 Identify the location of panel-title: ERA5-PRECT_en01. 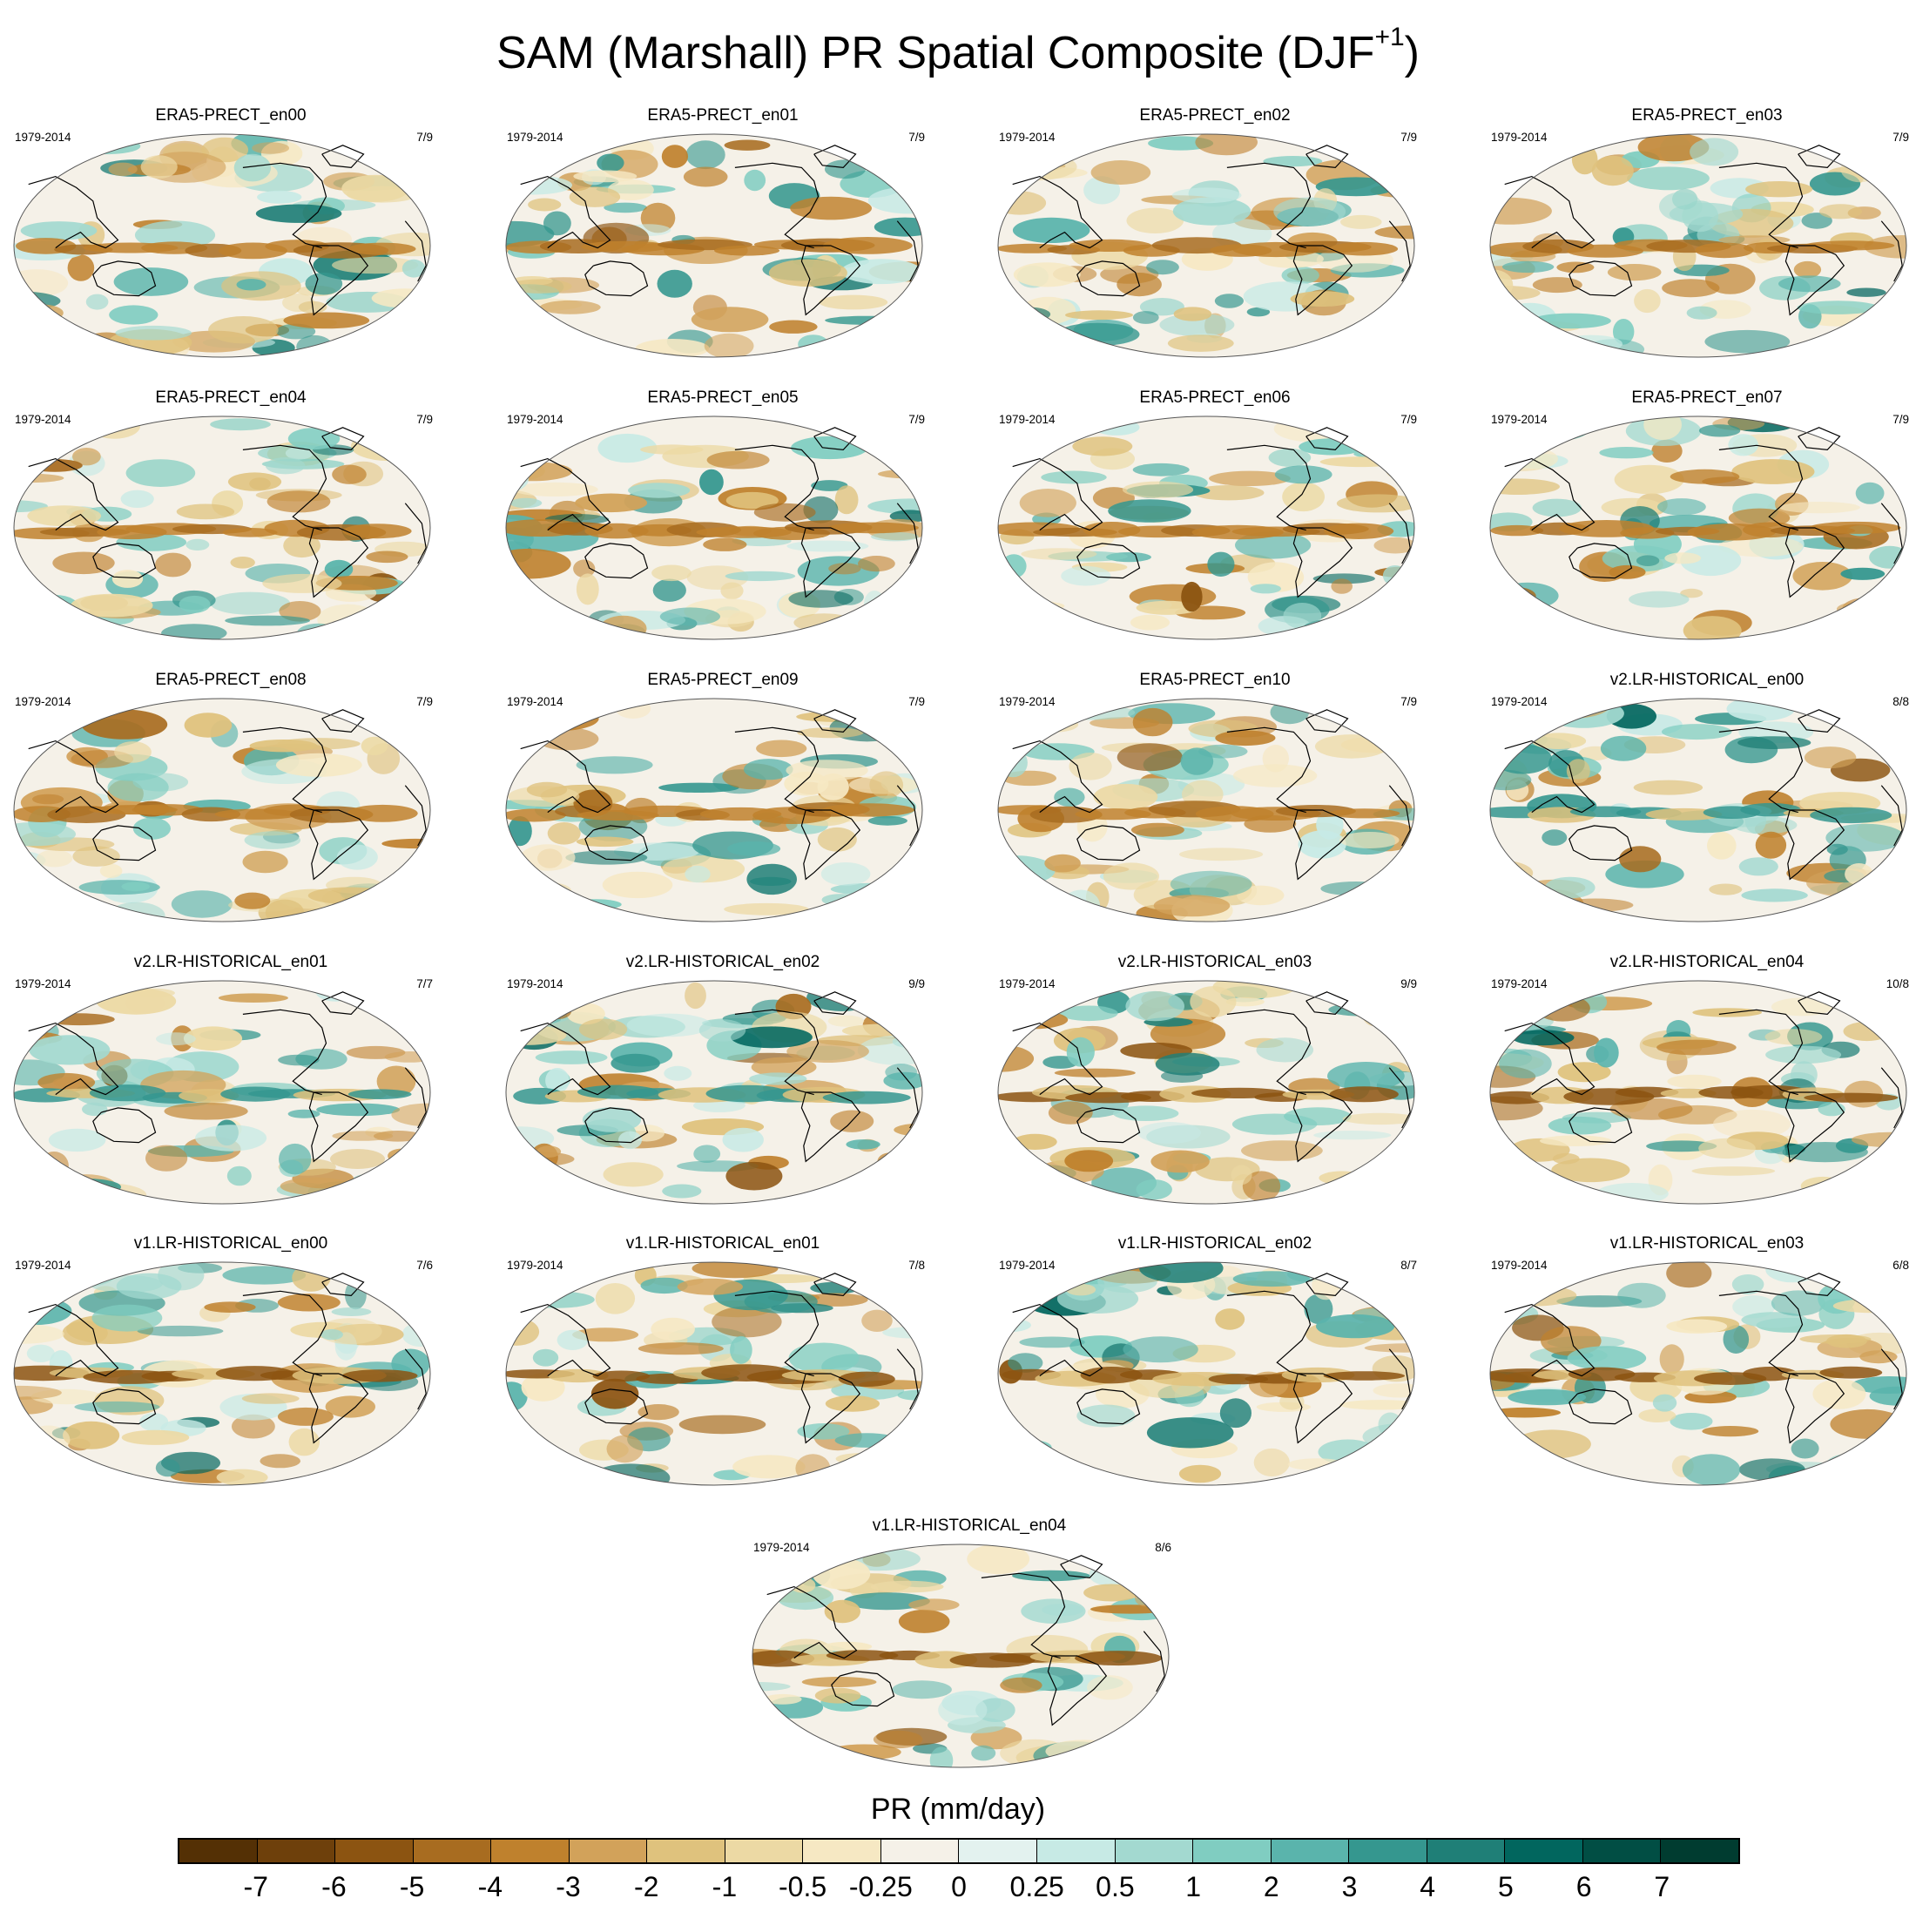
(723, 115).